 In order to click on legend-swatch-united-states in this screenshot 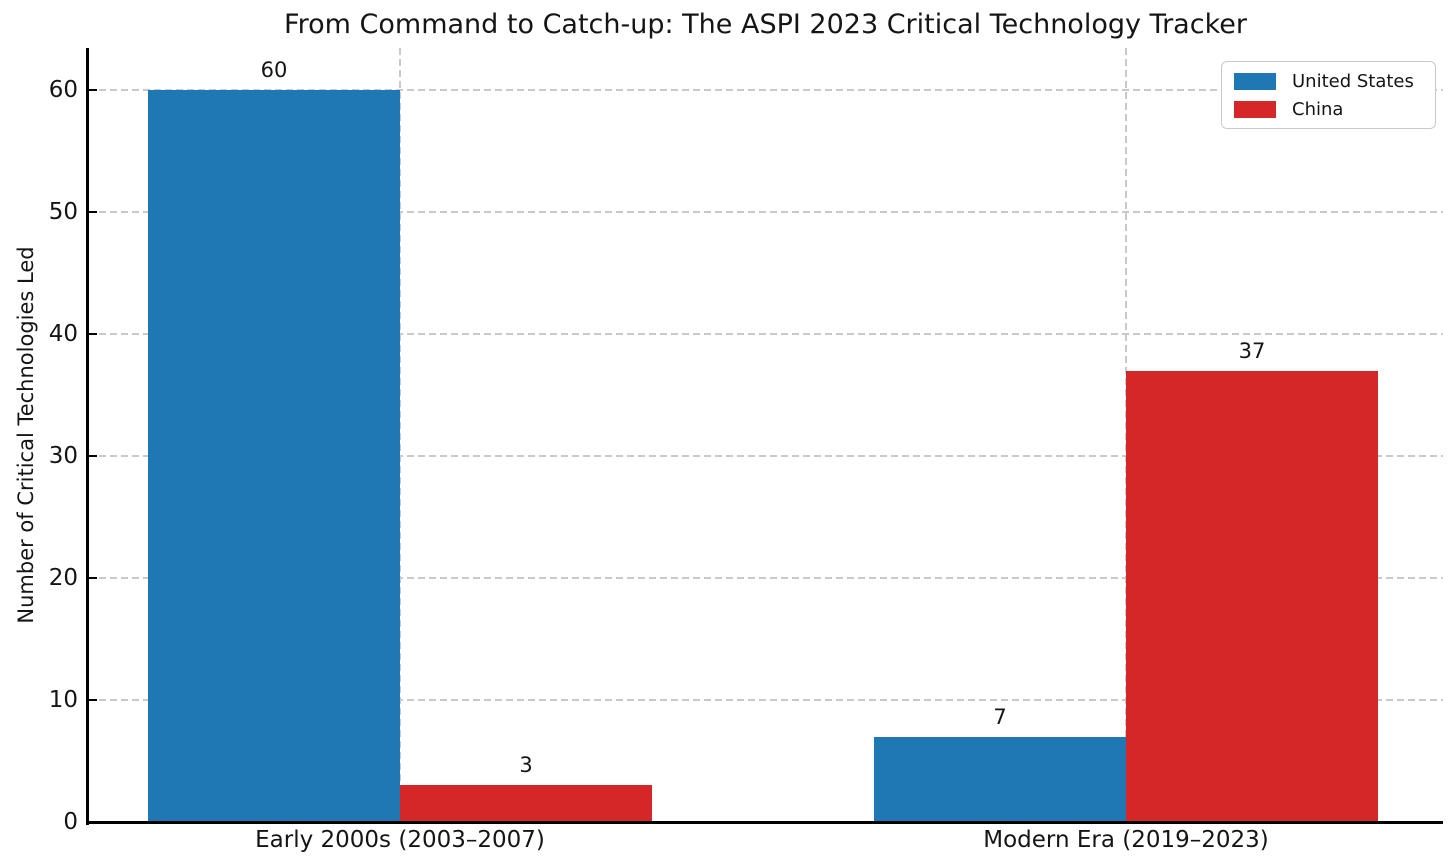, I will do `click(1255, 81)`.